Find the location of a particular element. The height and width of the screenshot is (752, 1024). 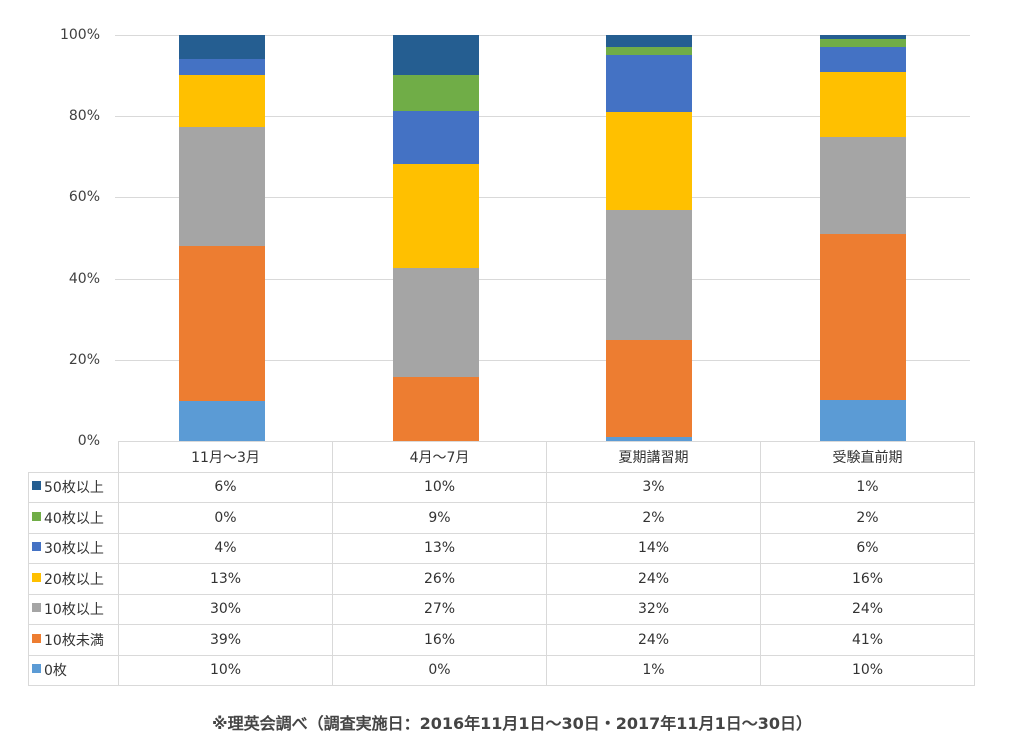

legend-entry: 10枚未満 is located at coordinates (73, 640).